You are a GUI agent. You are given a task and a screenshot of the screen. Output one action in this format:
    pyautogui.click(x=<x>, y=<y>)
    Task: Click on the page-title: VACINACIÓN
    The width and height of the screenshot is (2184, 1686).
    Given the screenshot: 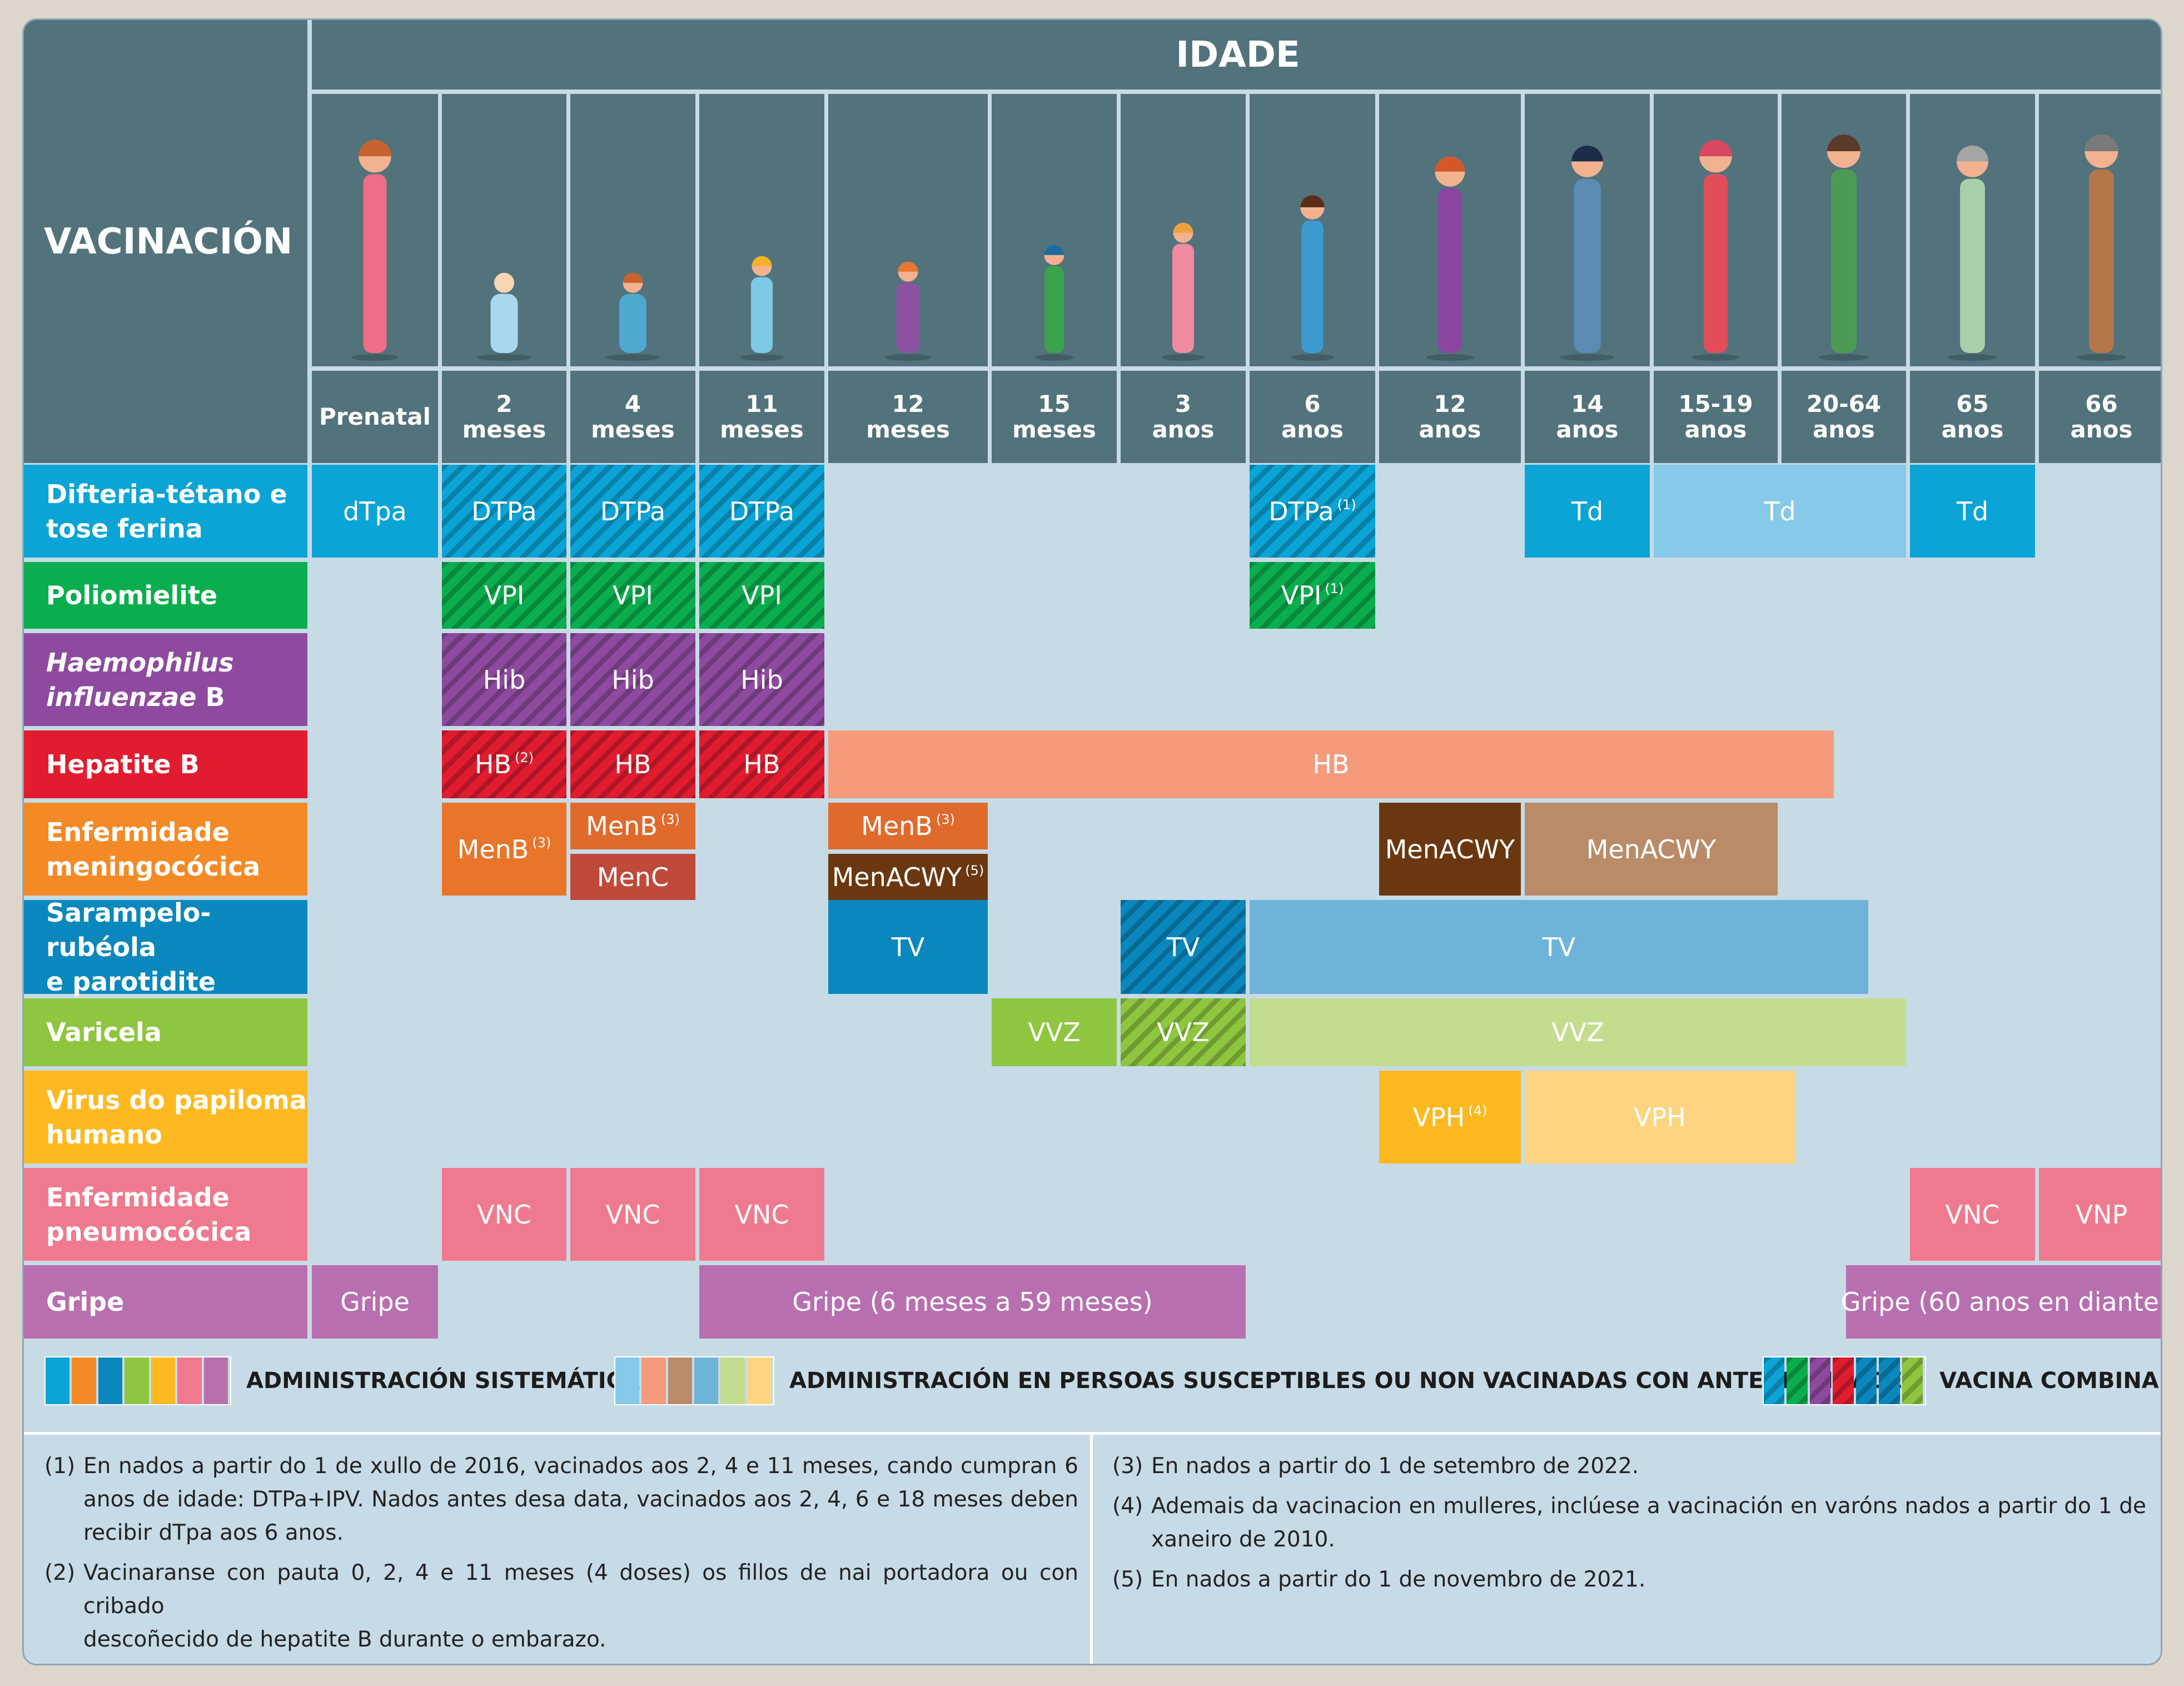 What is the action you would take?
    pyautogui.click(x=168, y=241)
    